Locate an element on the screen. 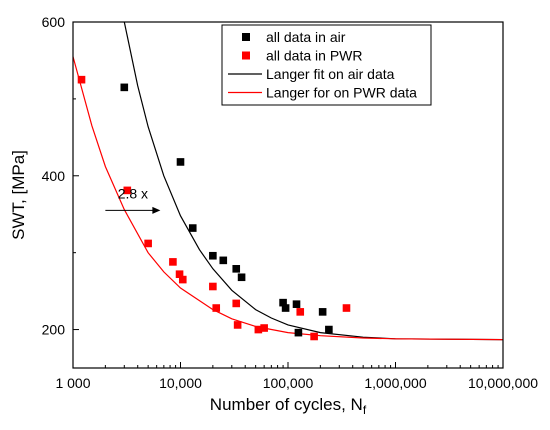 The width and height of the screenshot is (550, 430). x-axis-label-subscript: f is located at coordinates (365, 410).